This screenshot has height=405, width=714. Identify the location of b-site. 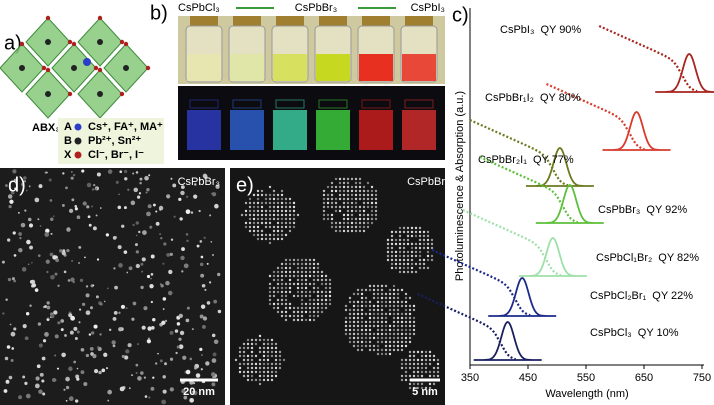
(48, 42).